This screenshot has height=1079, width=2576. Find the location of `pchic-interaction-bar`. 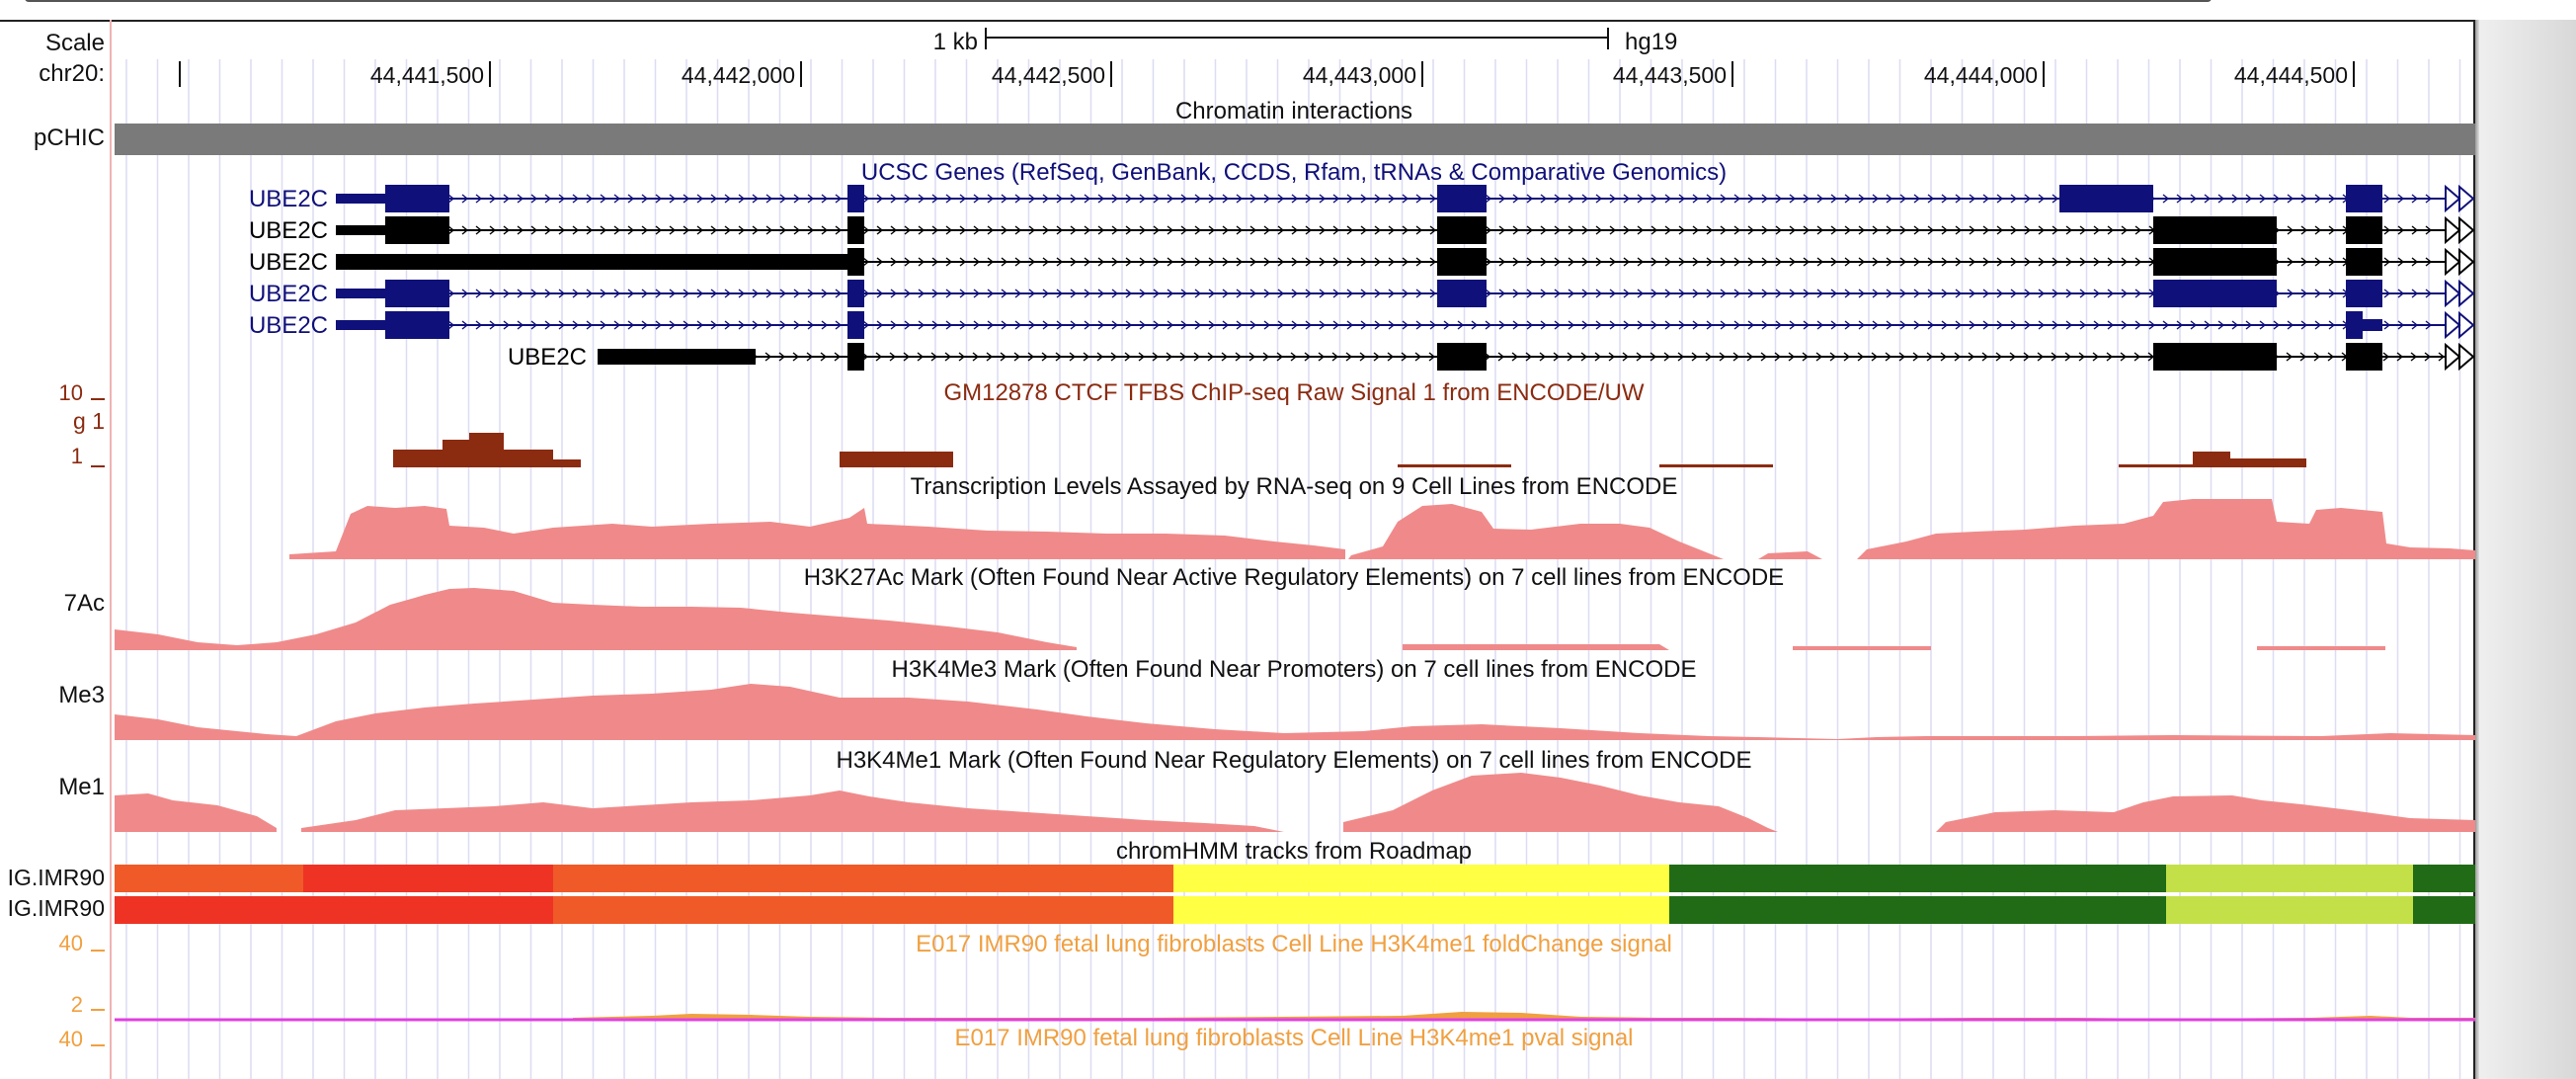

pchic-interaction-bar is located at coordinates (1295, 139).